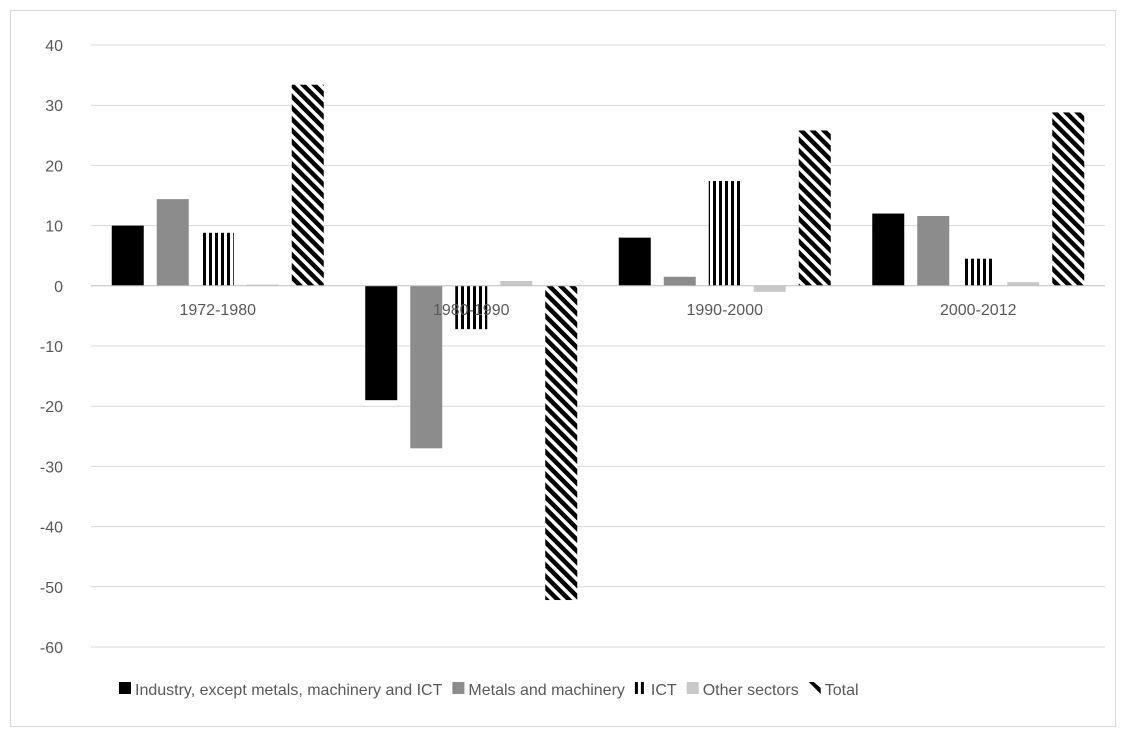 Image resolution: width=1128 pixels, height=729 pixels. I want to click on legend-entry: ICT, so click(664, 690).